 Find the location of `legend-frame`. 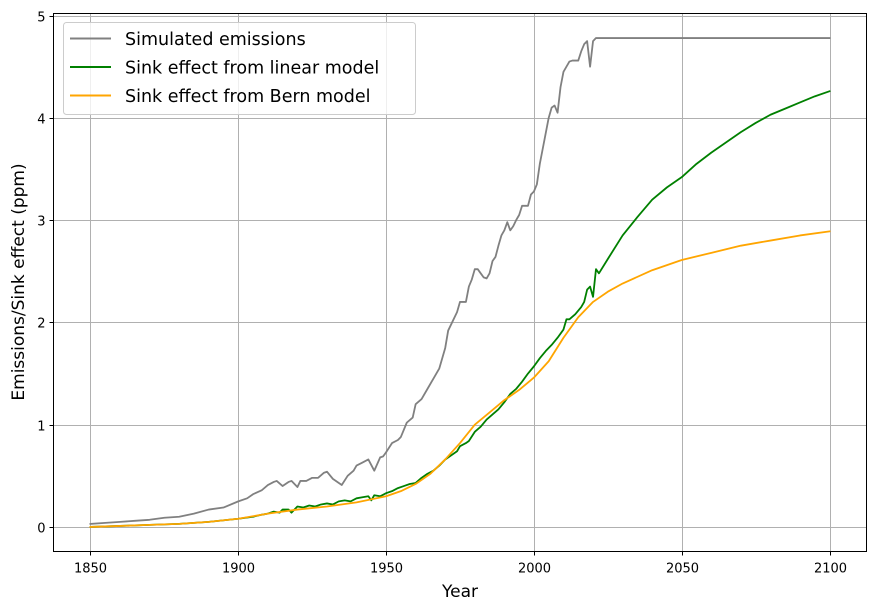

legend-frame is located at coordinates (239, 68).